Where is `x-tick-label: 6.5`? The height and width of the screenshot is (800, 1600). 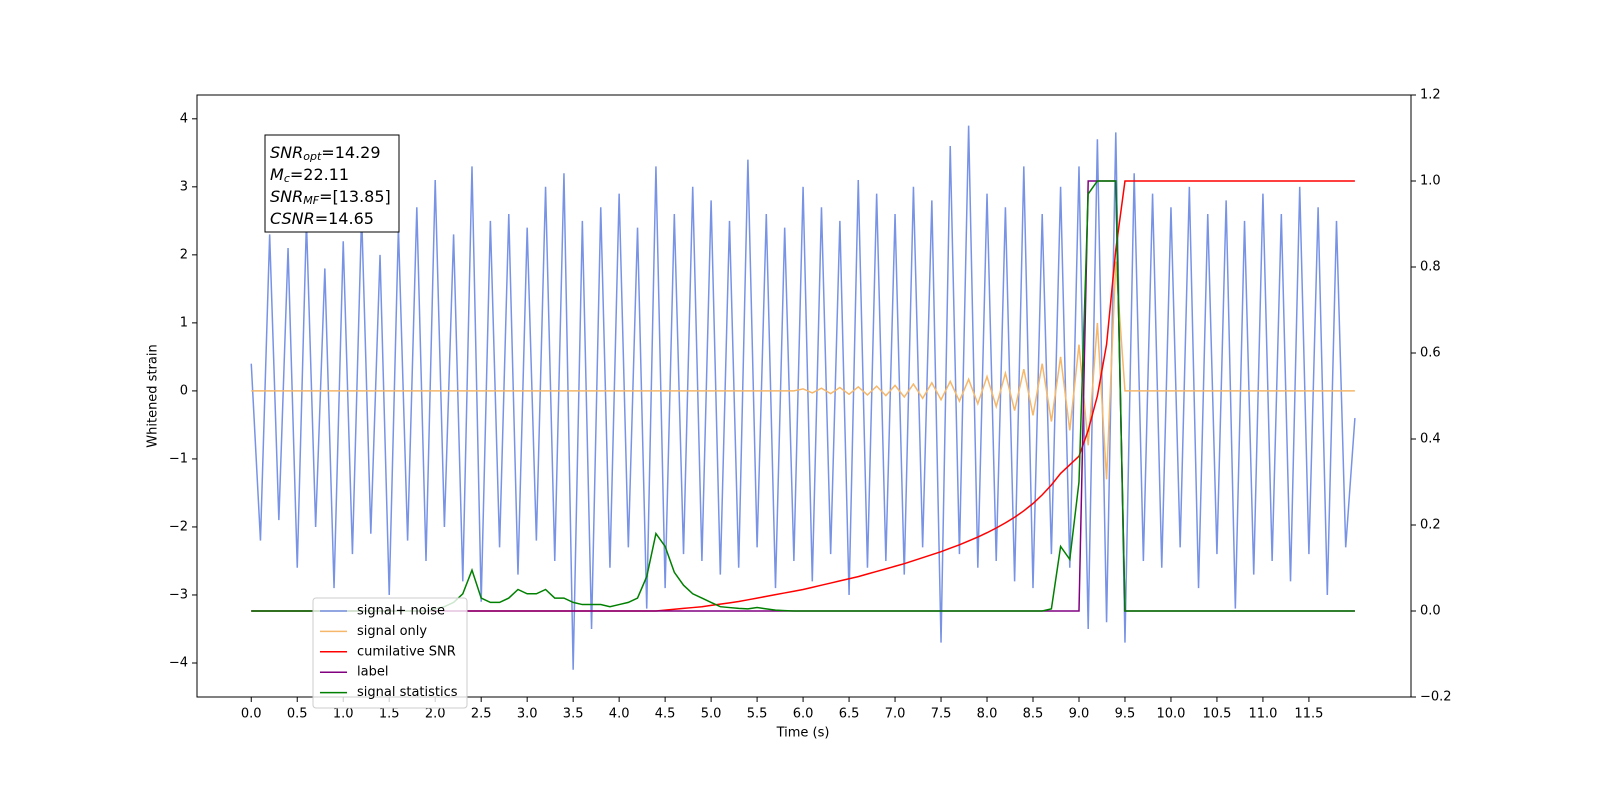 x-tick-label: 6.5 is located at coordinates (849, 714).